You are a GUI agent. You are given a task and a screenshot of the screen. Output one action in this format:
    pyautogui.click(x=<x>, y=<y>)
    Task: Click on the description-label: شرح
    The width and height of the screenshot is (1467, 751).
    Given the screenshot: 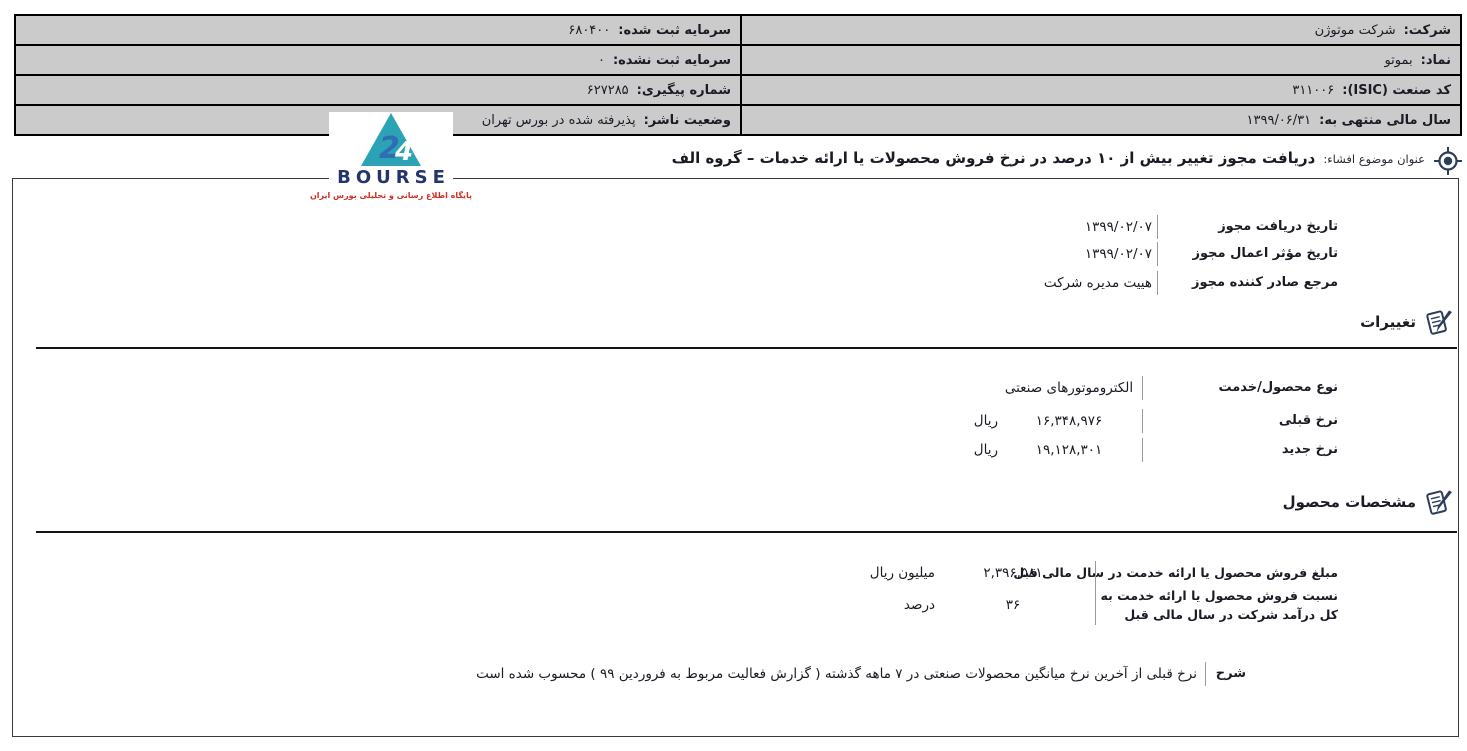 What is the action you would take?
    pyautogui.click(x=1230, y=673)
    